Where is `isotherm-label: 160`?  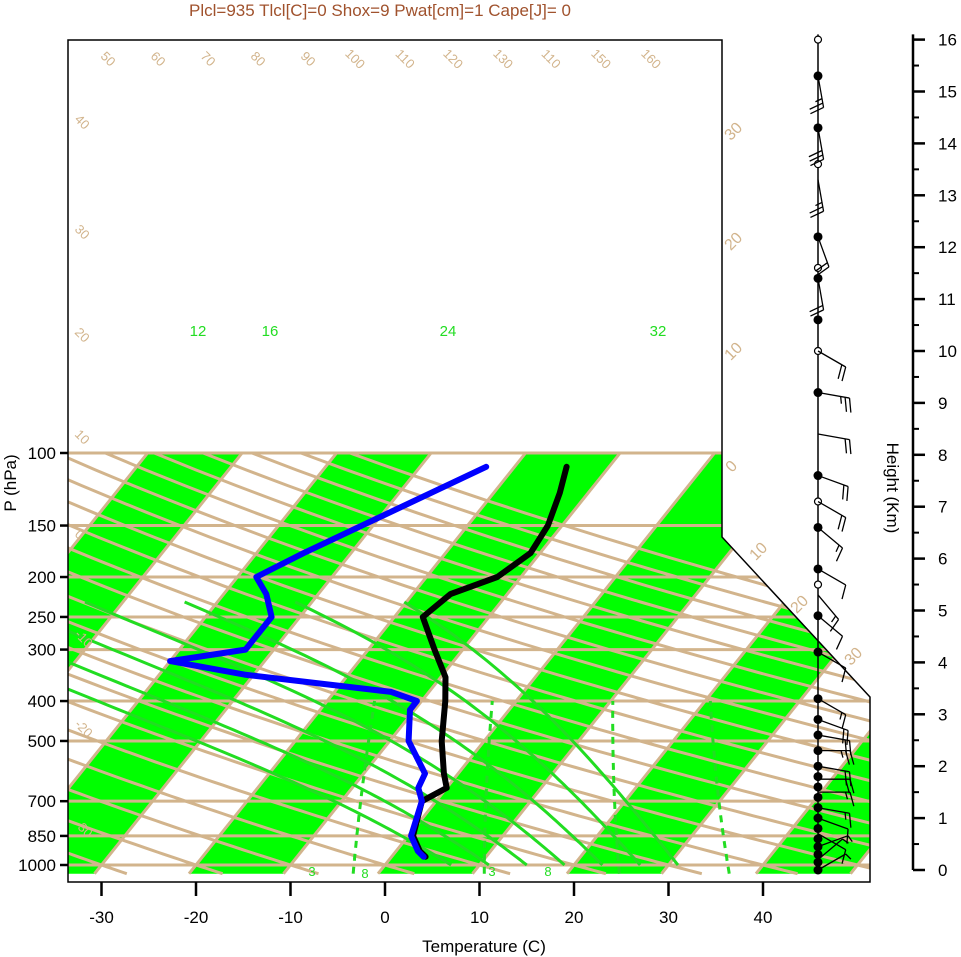 isotherm-label: 160 is located at coordinates (651, 59).